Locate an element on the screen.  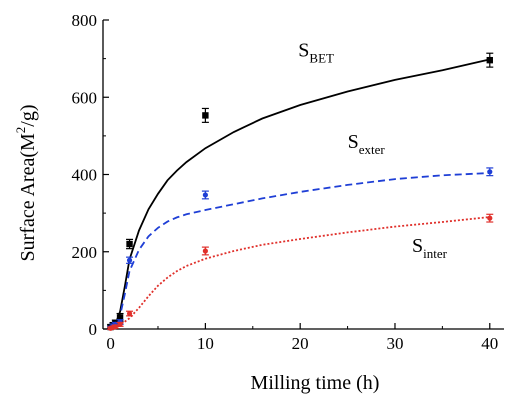
x-tick-label: 30 is located at coordinates (394, 343).